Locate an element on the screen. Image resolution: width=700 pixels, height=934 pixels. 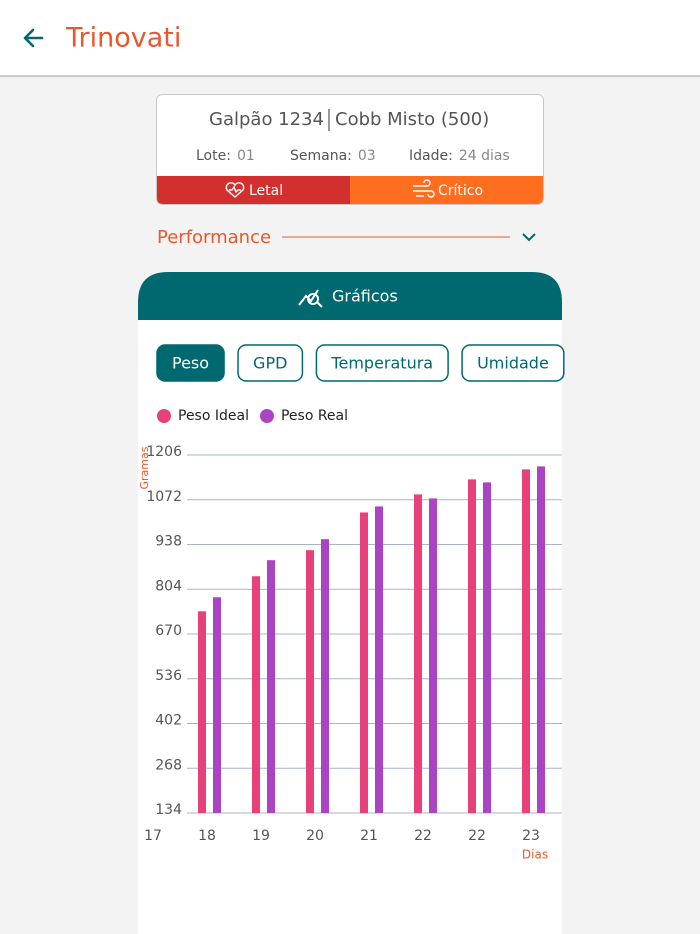
tab-label: Umidade is located at coordinates (513, 363).